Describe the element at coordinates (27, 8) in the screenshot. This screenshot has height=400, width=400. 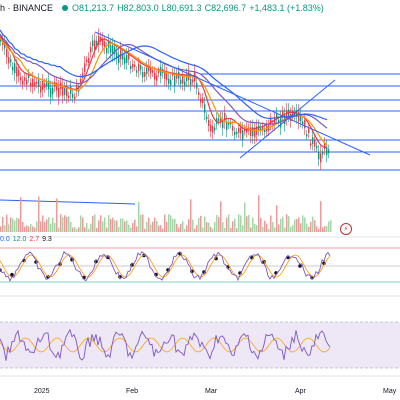
I see `symbol-label: h · BINANCE` at that location.